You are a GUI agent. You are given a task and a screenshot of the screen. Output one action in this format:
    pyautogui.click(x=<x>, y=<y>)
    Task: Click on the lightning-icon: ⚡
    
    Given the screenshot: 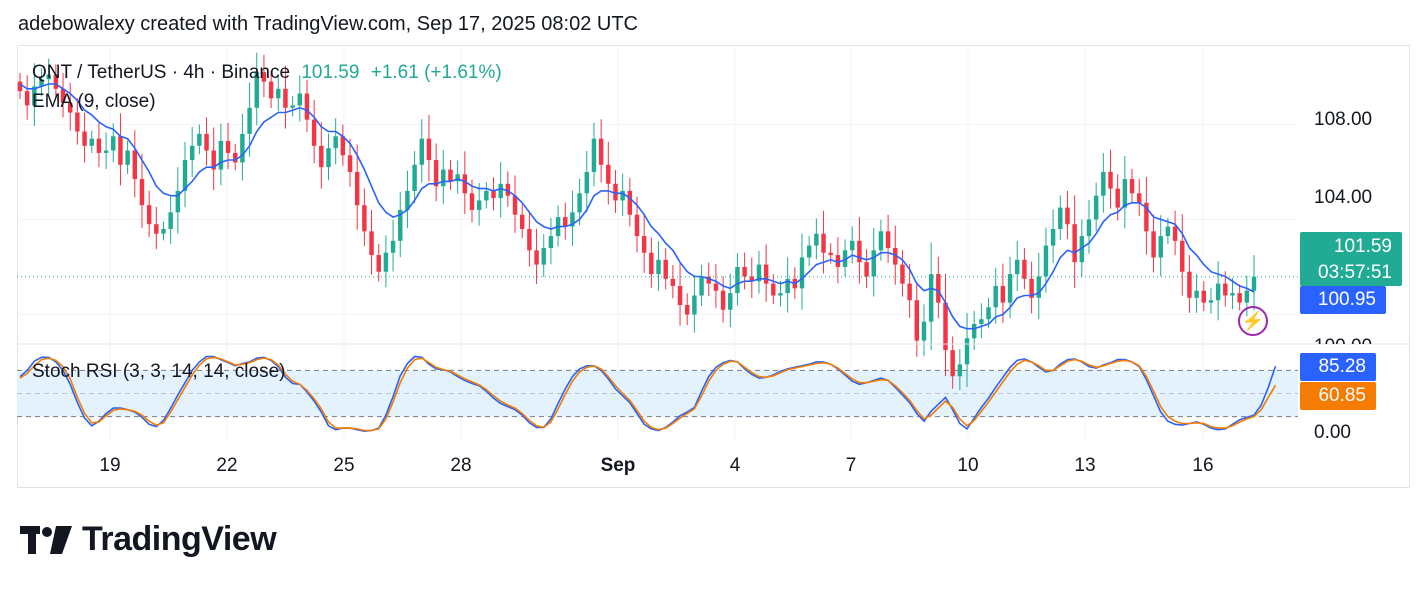 What is the action you would take?
    pyautogui.click(x=1253, y=321)
    